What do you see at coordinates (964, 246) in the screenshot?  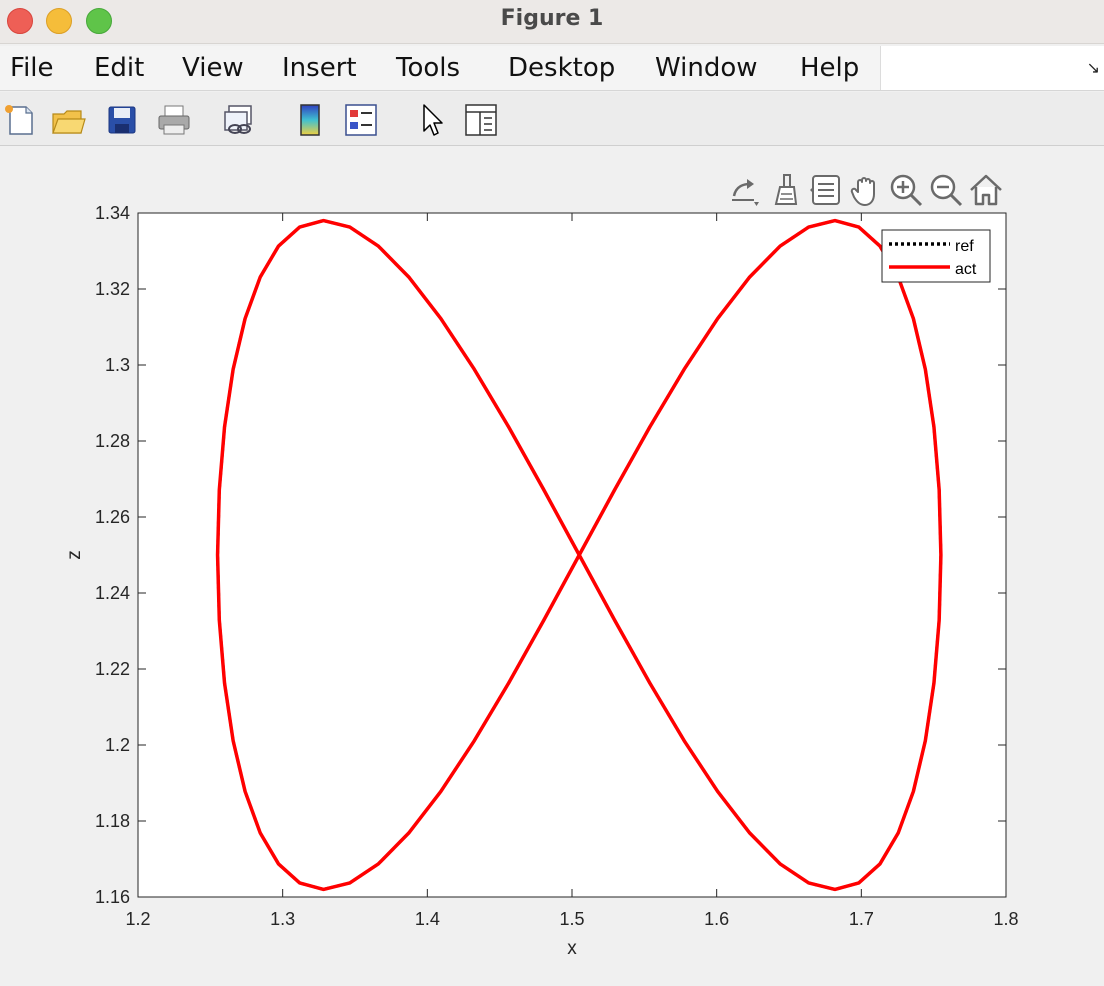 I see `legend-ref-label: ref` at bounding box center [964, 246].